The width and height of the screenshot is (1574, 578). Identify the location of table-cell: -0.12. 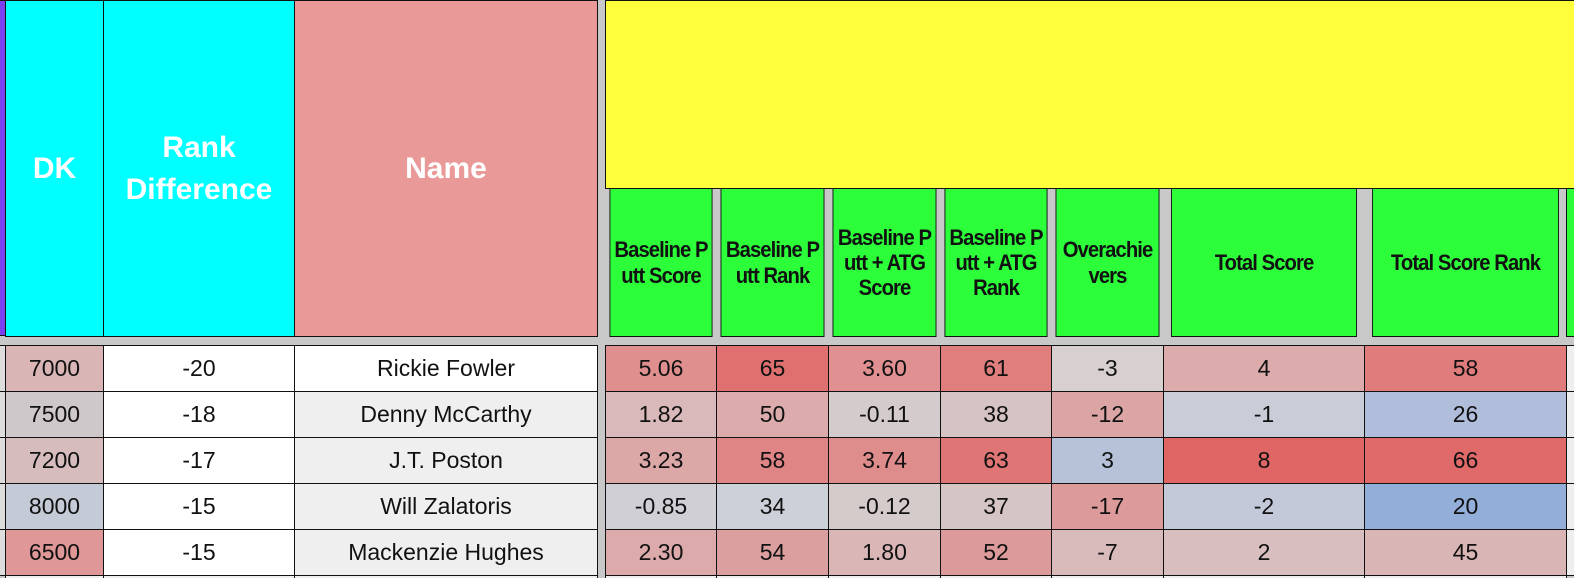
(884, 506).